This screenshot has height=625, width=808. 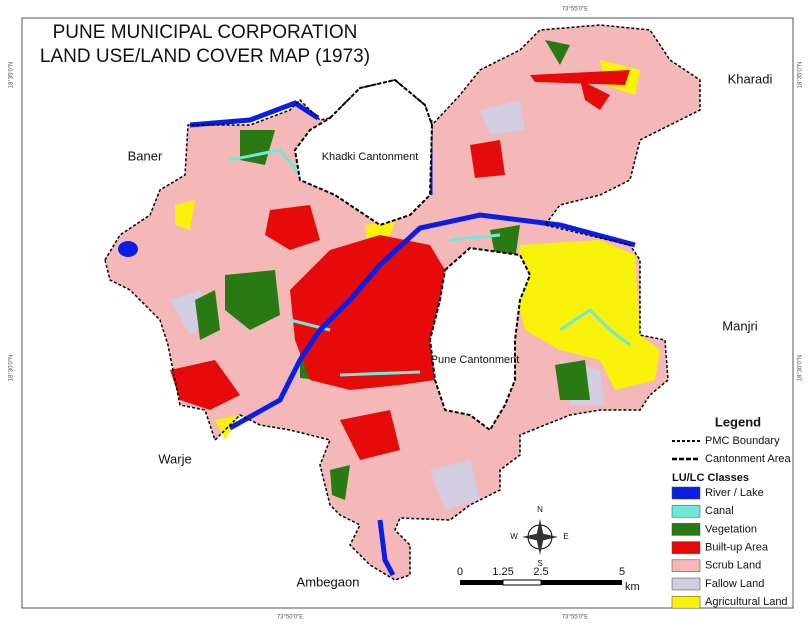 What do you see at coordinates (734, 584) in the screenshot?
I see `legend-label: Fallow Land` at bounding box center [734, 584].